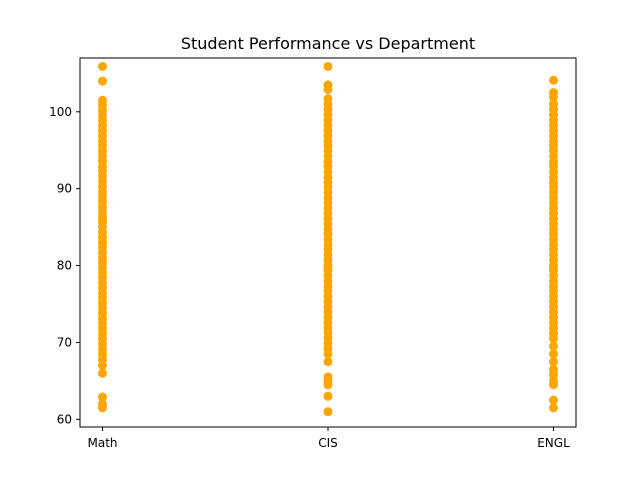 Image resolution: width=640 pixels, height=480 pixels. Describe the element at coordinates (64, 419) in the screenshot. I see `y-tick-label: 60` at that location.